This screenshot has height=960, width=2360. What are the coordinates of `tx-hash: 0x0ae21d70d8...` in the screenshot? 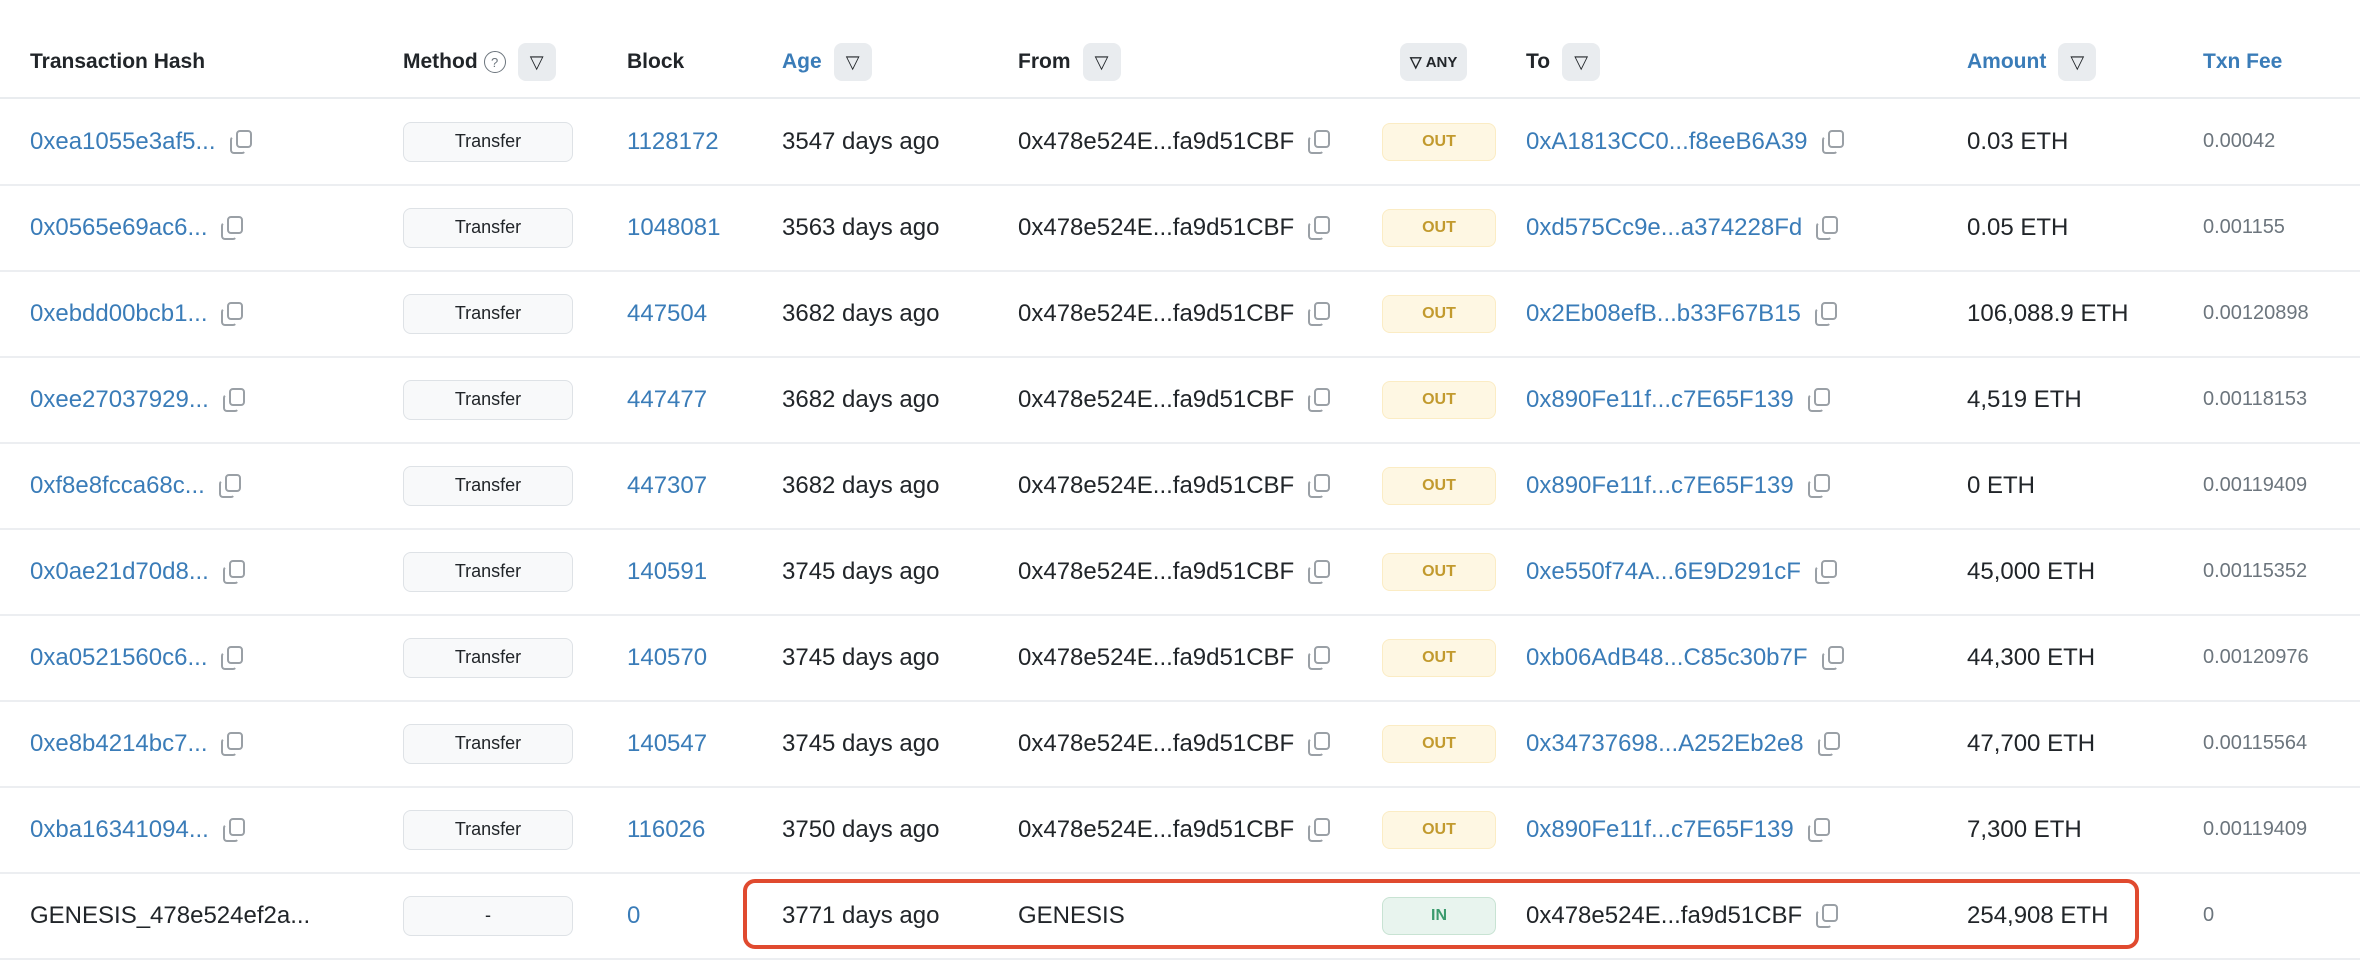 It's located at (119, 571).